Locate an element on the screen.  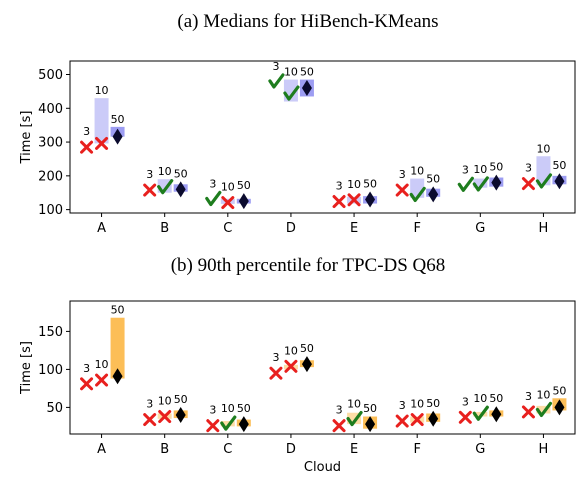
panel-b-y-tick-label: 100 is located at coordinates (50, 370).